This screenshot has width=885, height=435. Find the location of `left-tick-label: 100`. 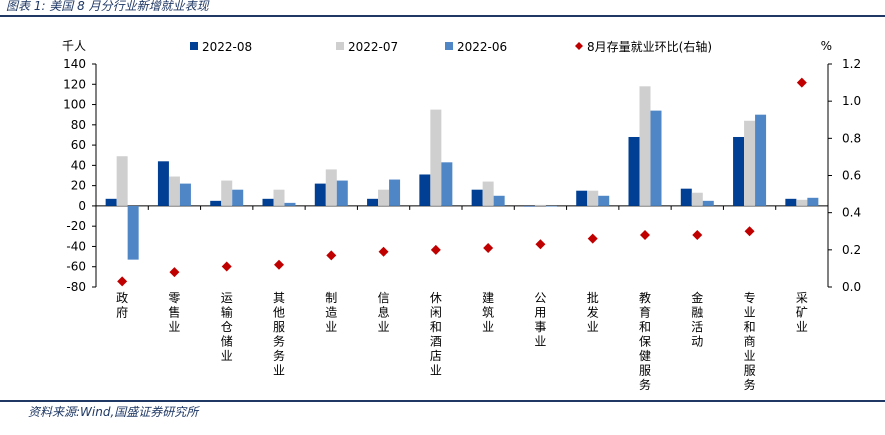

left-tick-label: 100 is located at coordinates (74, 105).